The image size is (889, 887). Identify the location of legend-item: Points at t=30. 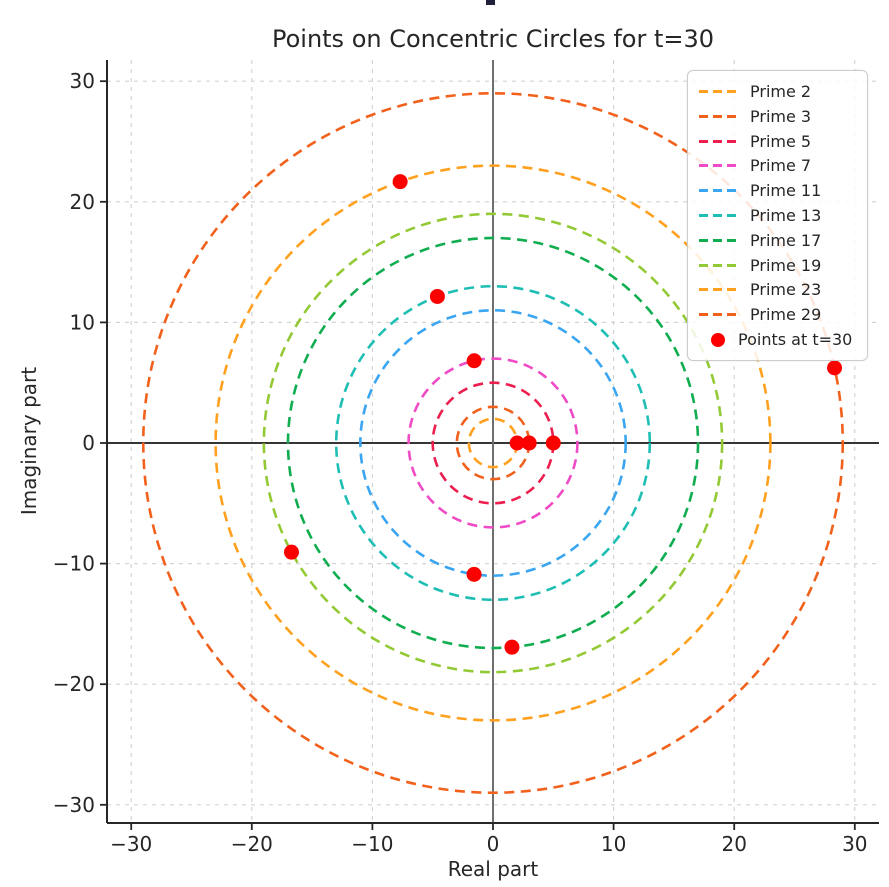
(777, 339).